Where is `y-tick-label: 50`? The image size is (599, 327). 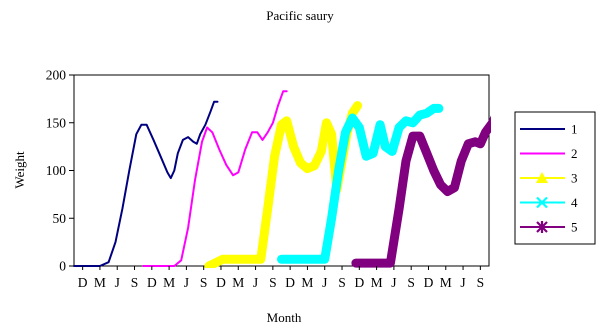
y-tick-label: 50 is located at coordinates (60, 218).